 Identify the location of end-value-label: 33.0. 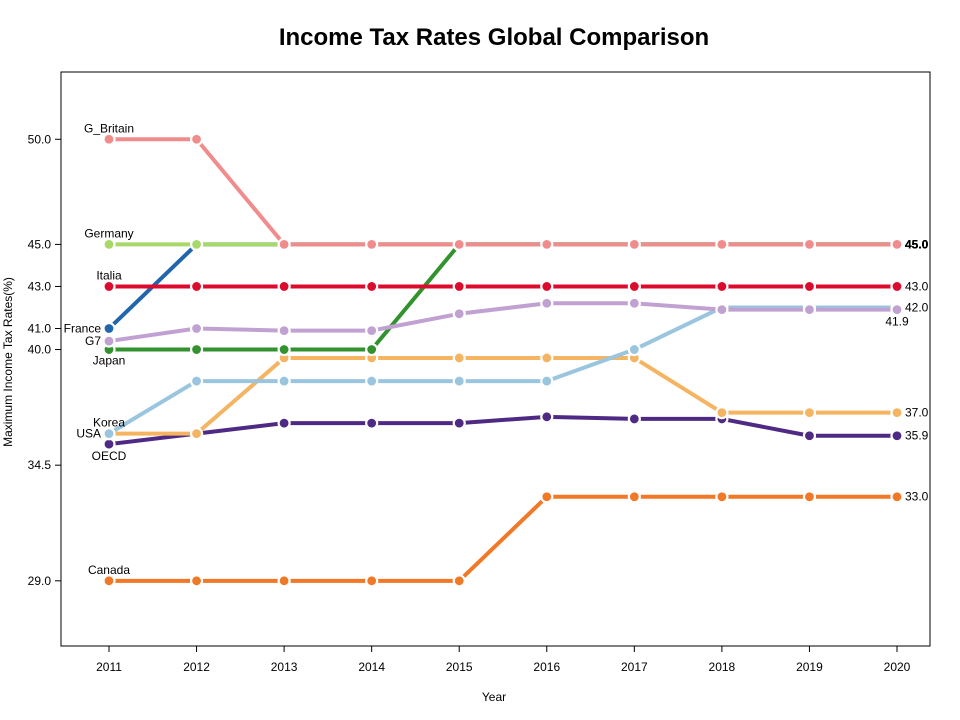
(917, 497).